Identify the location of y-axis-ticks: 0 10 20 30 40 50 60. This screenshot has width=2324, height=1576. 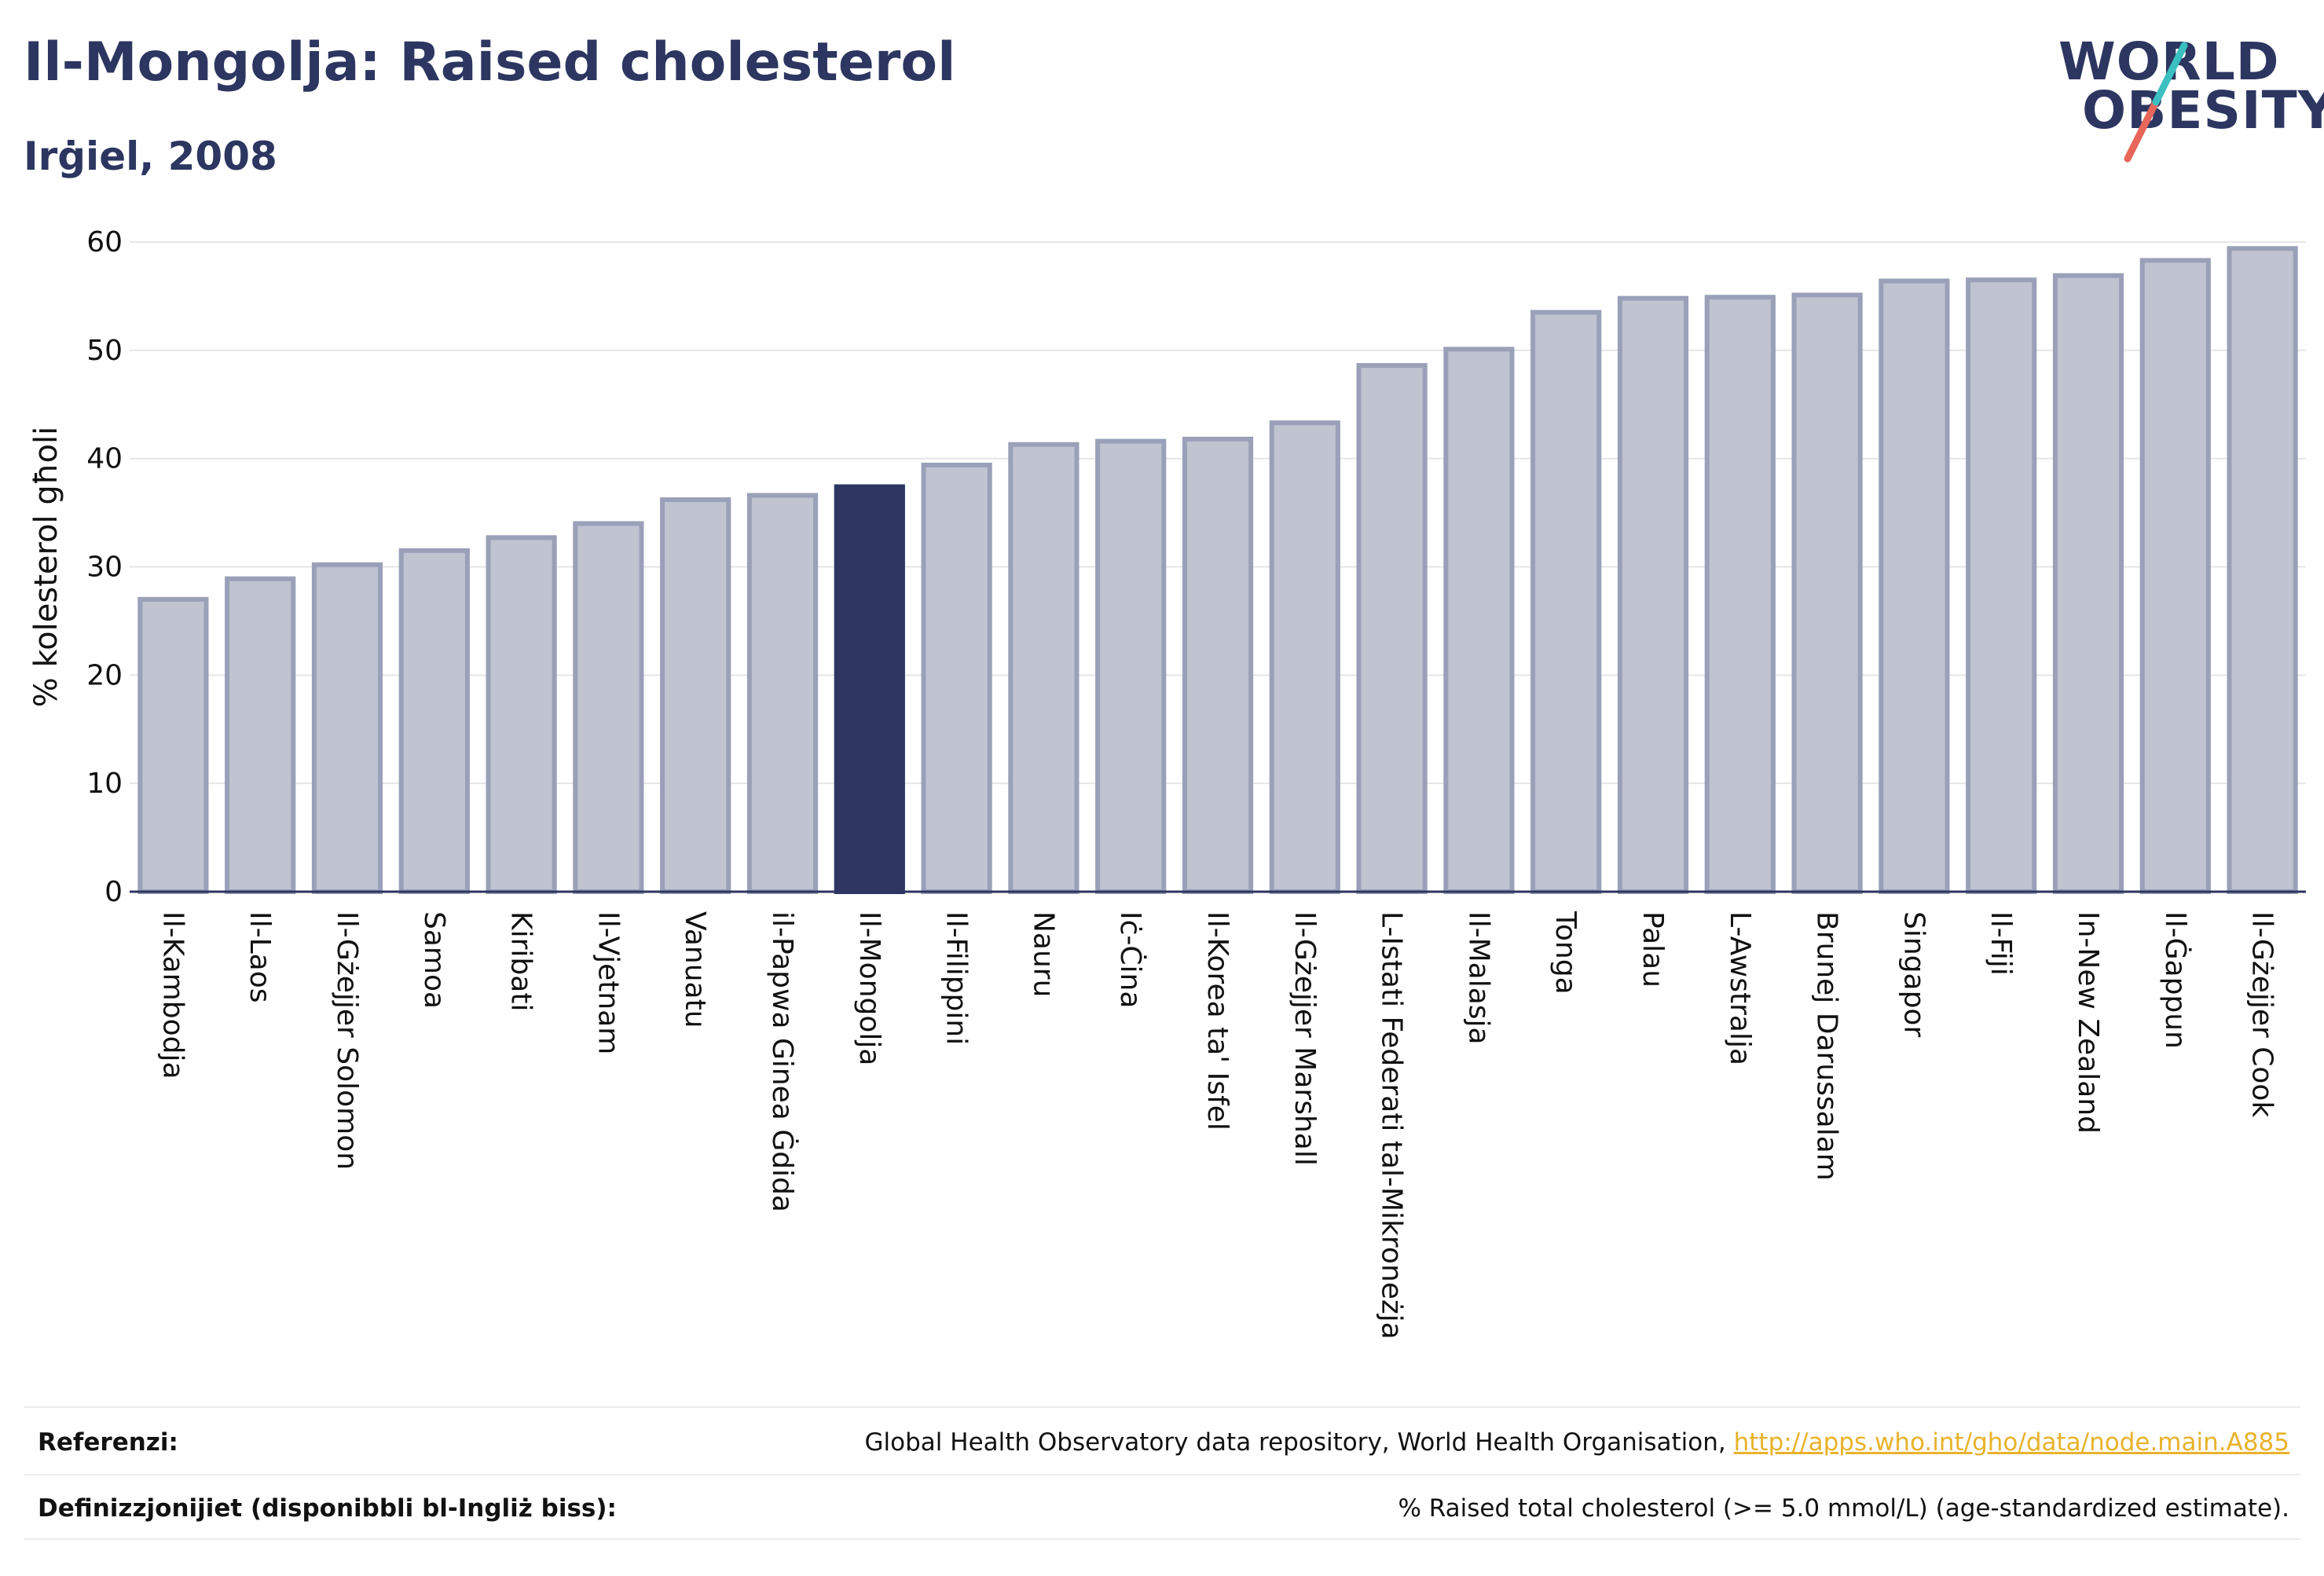
(104, 567).